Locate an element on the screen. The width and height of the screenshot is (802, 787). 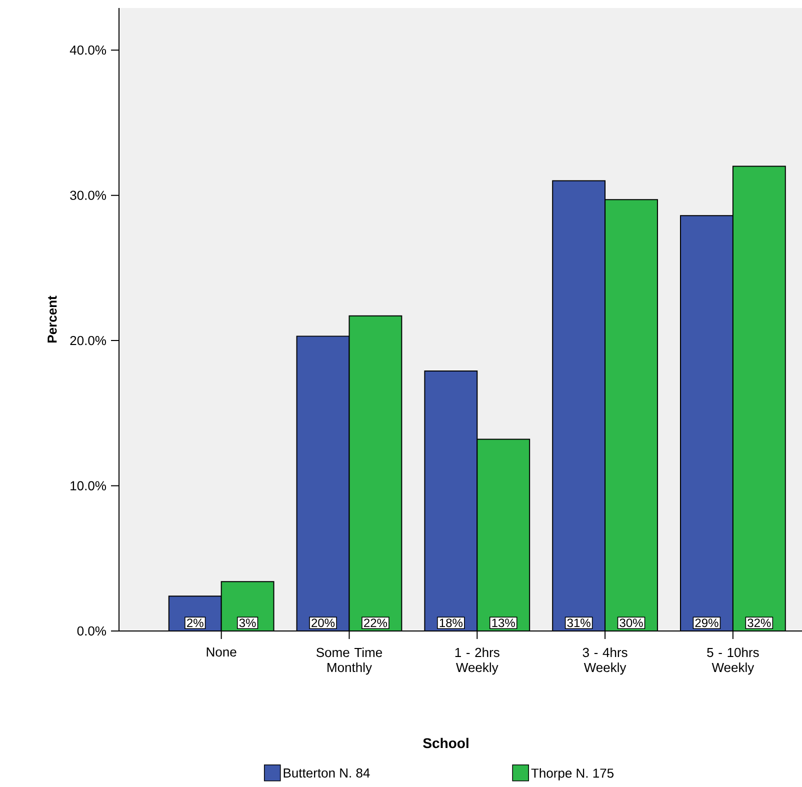
x-tick-label: Some Time Monthly is located at coordinates (349, 661).